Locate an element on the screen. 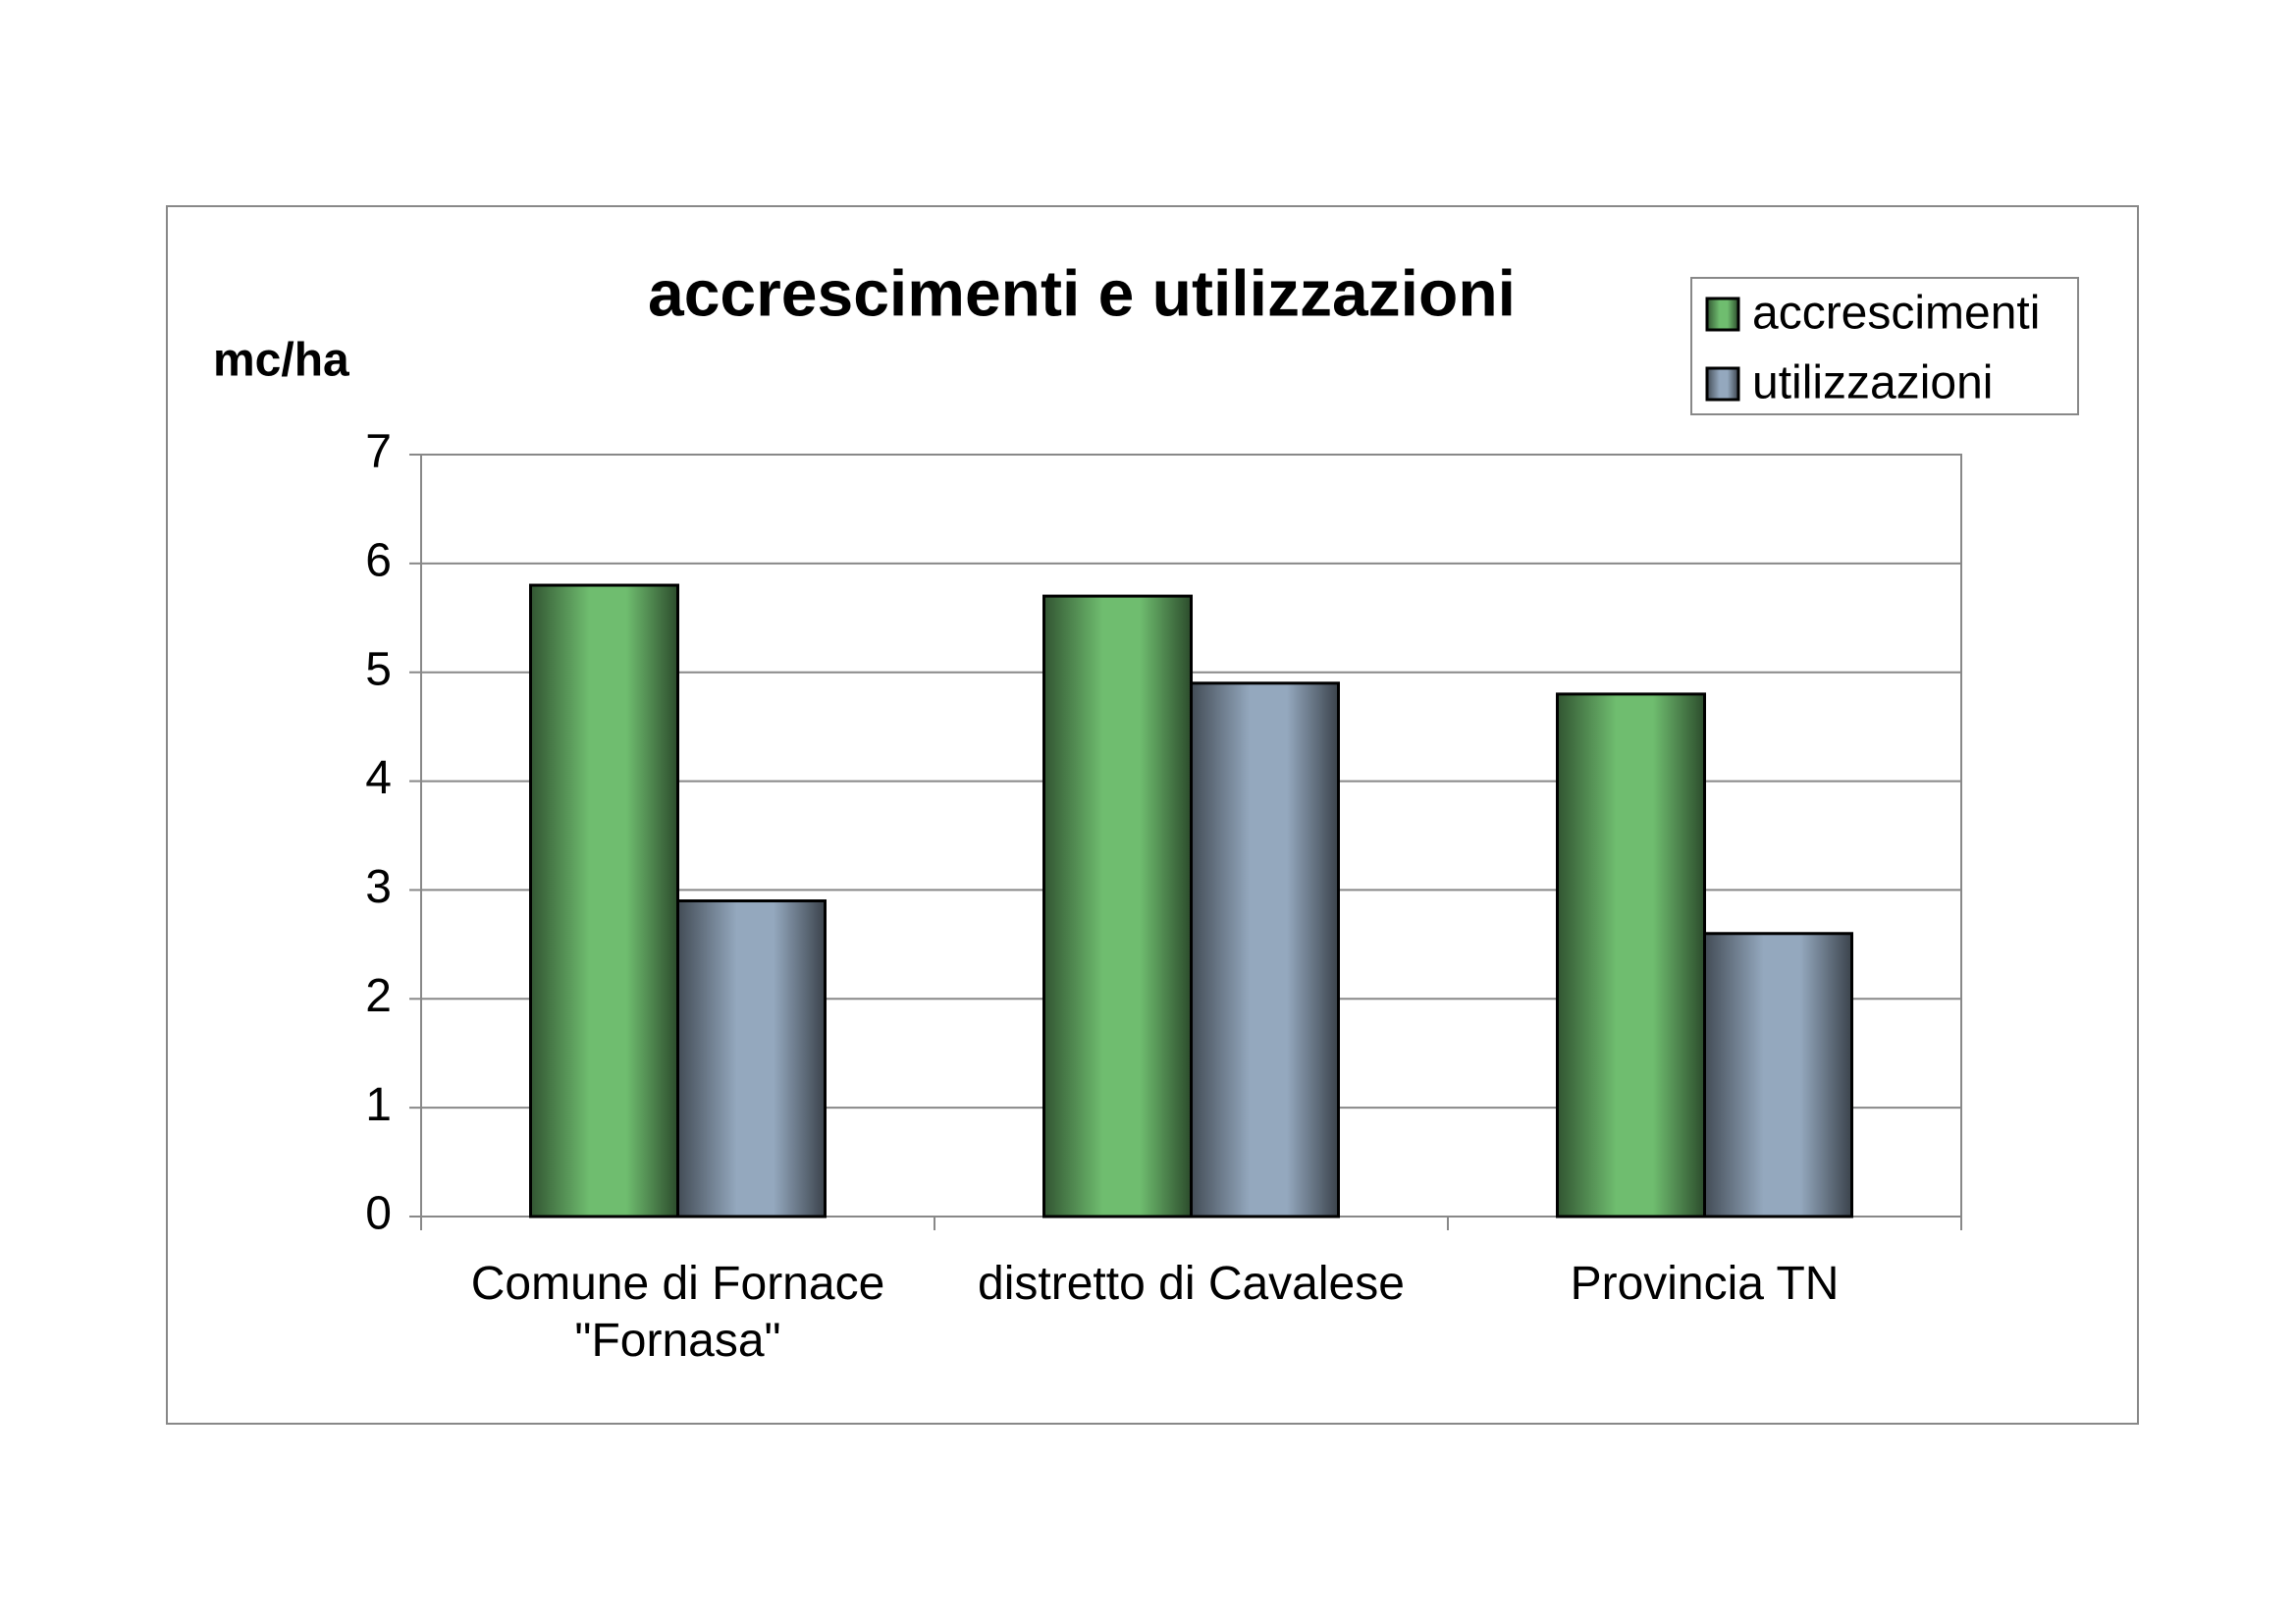 The width and height of the screenshot is (2296, 1624). y-tick-label: 0 is located at coordinates (378, 1214).